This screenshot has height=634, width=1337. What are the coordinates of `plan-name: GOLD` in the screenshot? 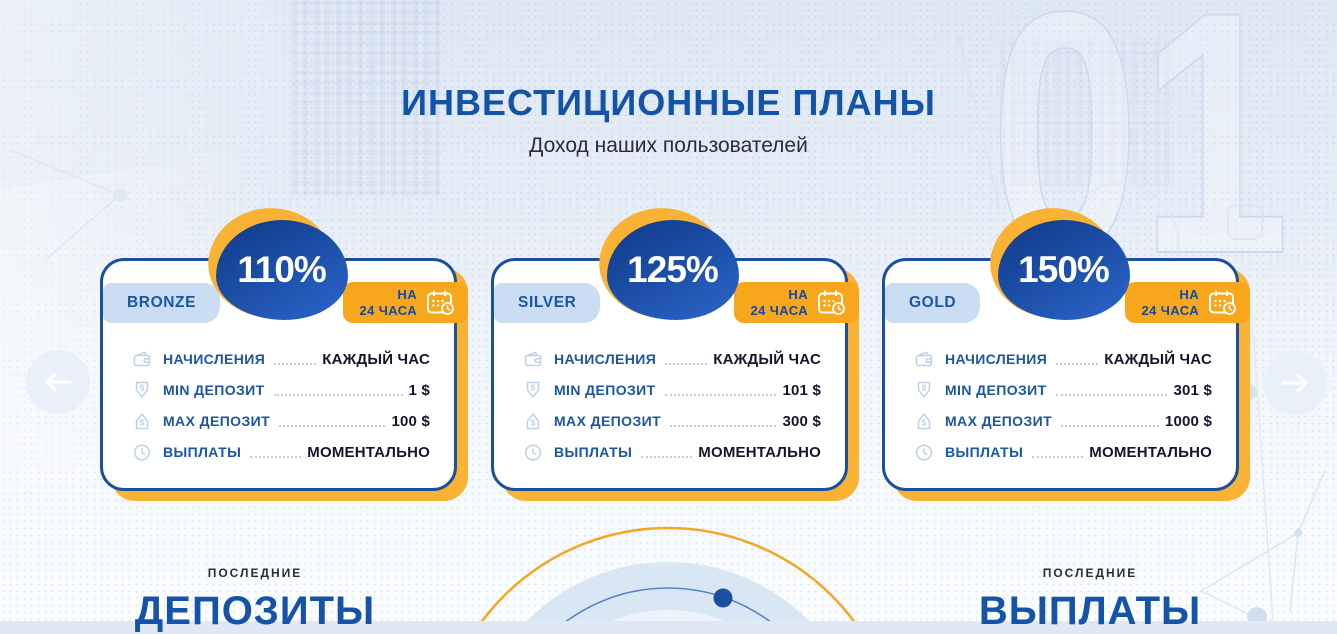 It's located at (933, 302).